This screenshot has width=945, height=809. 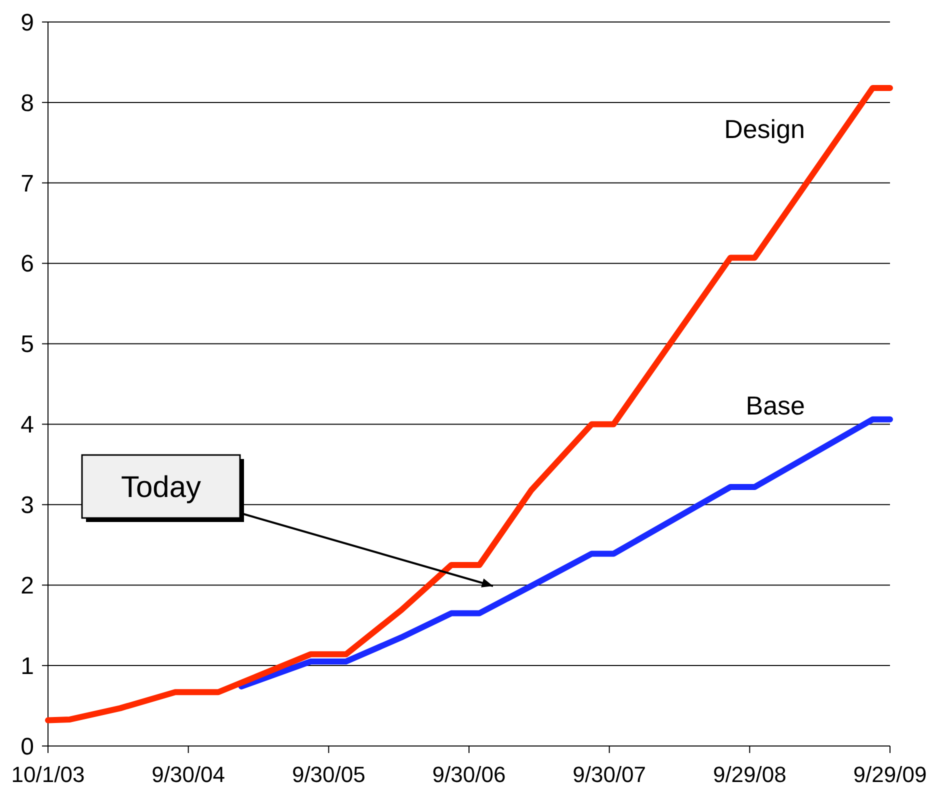 What do you see at coordinates (27, 184) in the screenshot?
I see `y-tick-label: 7` at bounding box center [27, 184].